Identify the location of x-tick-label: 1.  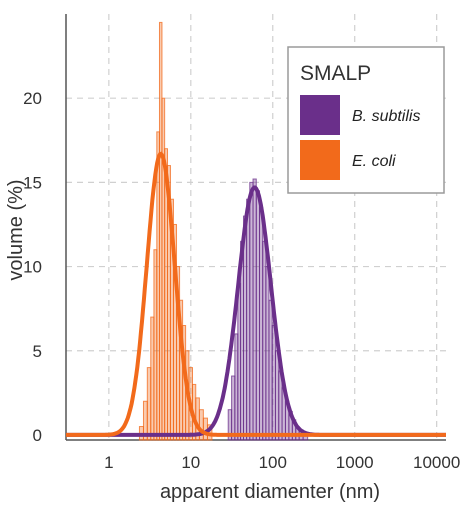
(108, 462).